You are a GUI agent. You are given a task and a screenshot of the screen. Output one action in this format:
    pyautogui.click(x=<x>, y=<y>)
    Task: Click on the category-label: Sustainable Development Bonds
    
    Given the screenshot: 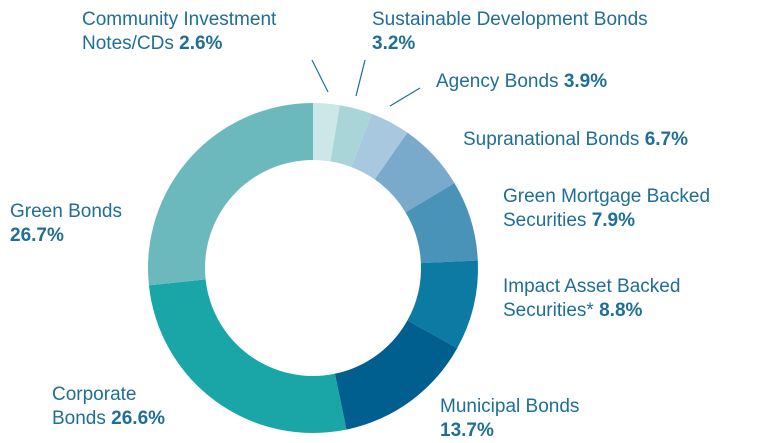 What is the action you would take?
    pyautogui.click(x=510, y=19)
    